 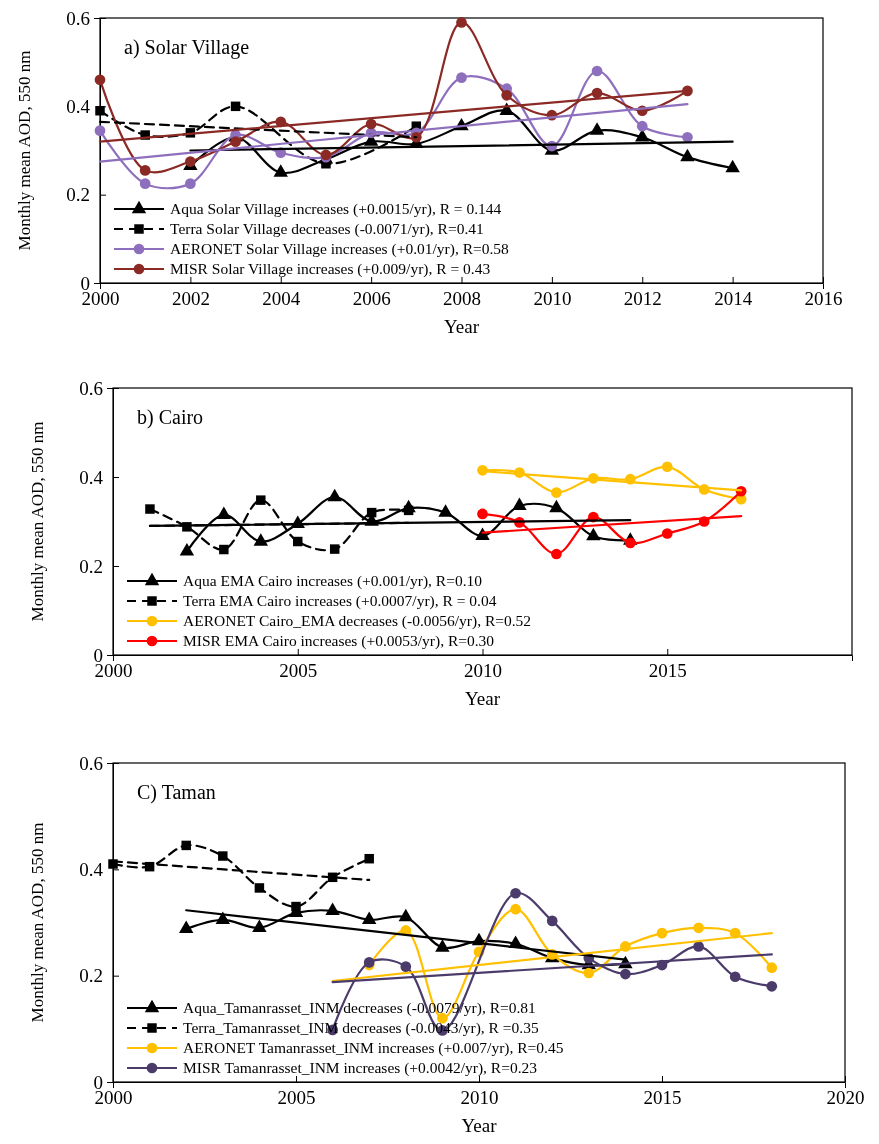 I want to click on text: b) Cairo, so click(x=170, y=417).